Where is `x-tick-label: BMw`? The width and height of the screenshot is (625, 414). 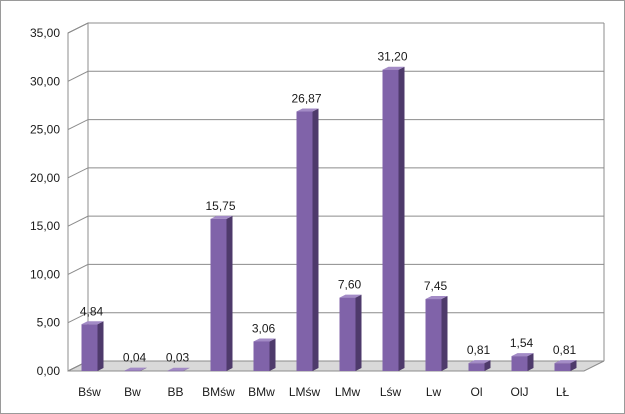
x-tick-label: BMw is located at coordinates (261, 392).